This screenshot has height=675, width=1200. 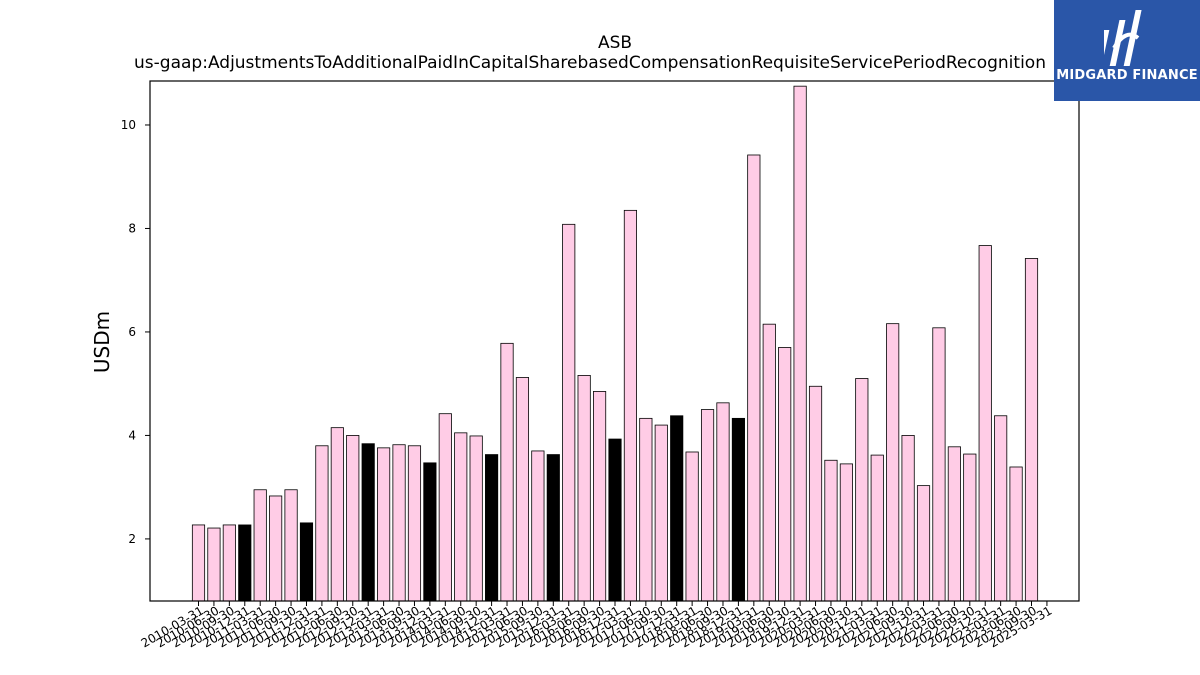 What do you see at coordinates (615, 43) in the screenshot?
I see `chart-title: ASB` at bounding box center [615, 43].